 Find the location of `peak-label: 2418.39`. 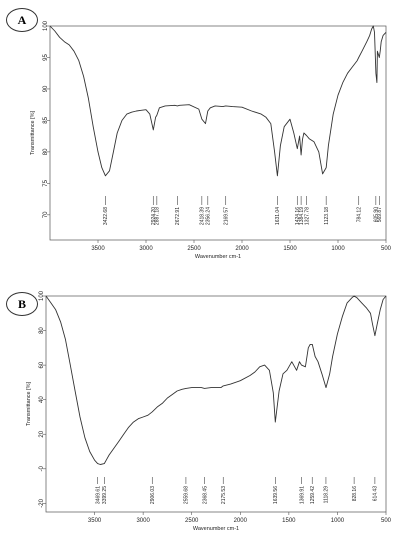

peak-label: 2418.39 is located at coordinates (203, 216).